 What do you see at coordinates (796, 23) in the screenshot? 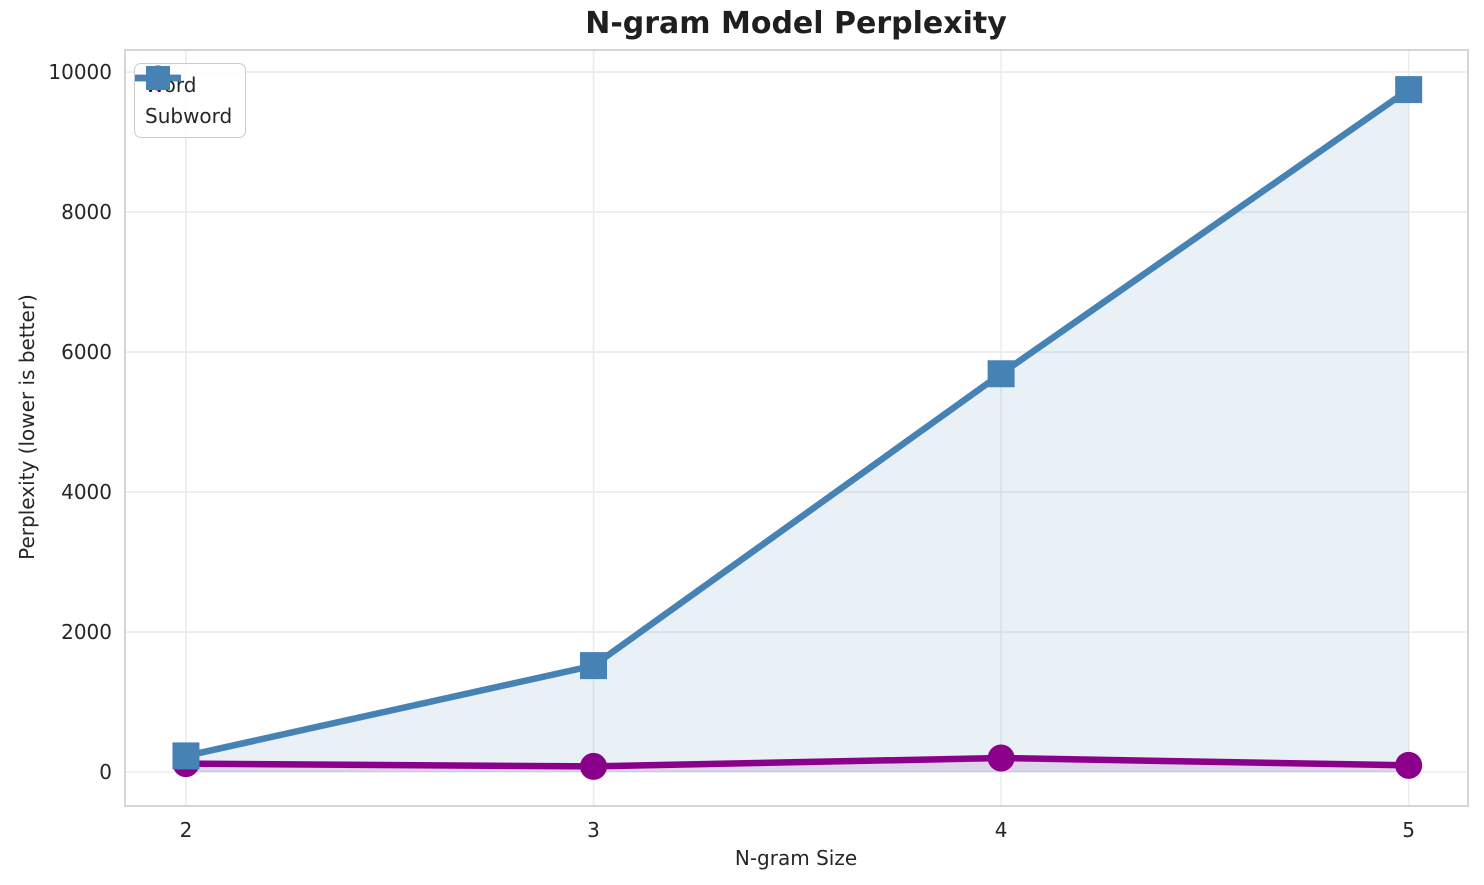
I see `chart-title: N-gram Model Perplexity` at bounding box center [796, 23].